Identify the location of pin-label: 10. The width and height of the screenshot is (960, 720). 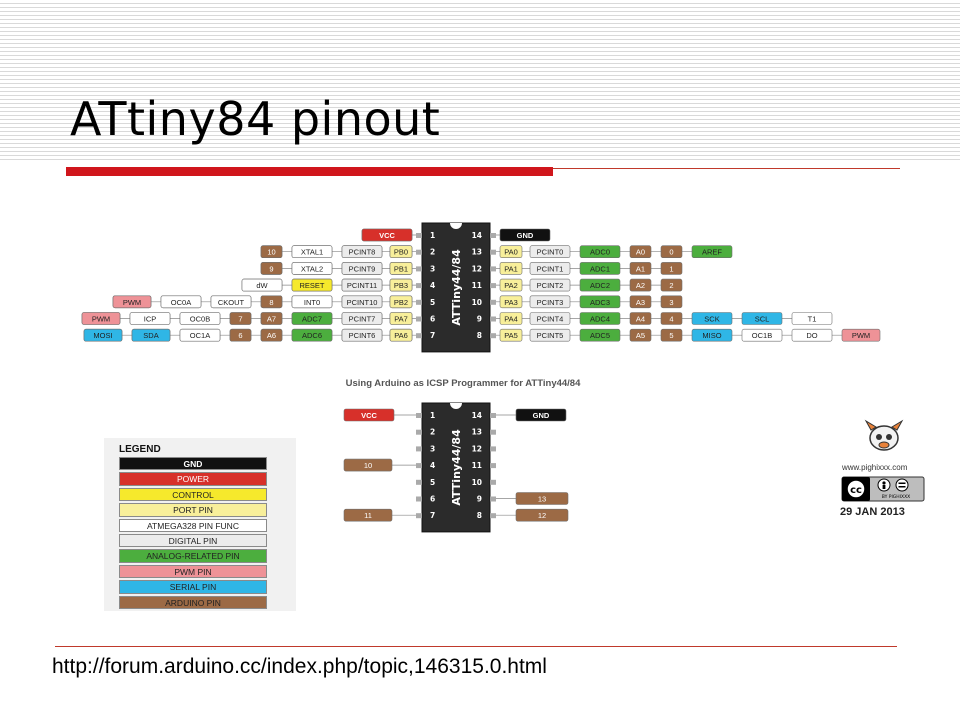
(271, 251).